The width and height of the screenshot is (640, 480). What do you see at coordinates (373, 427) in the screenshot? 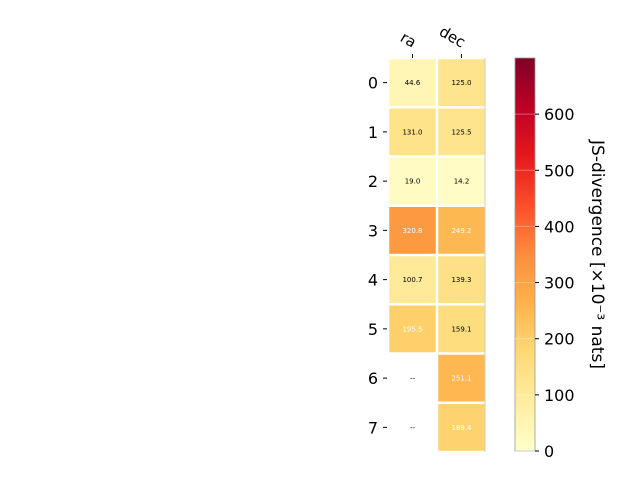
I see `row-label: 7` at bounding box center [373, 427].